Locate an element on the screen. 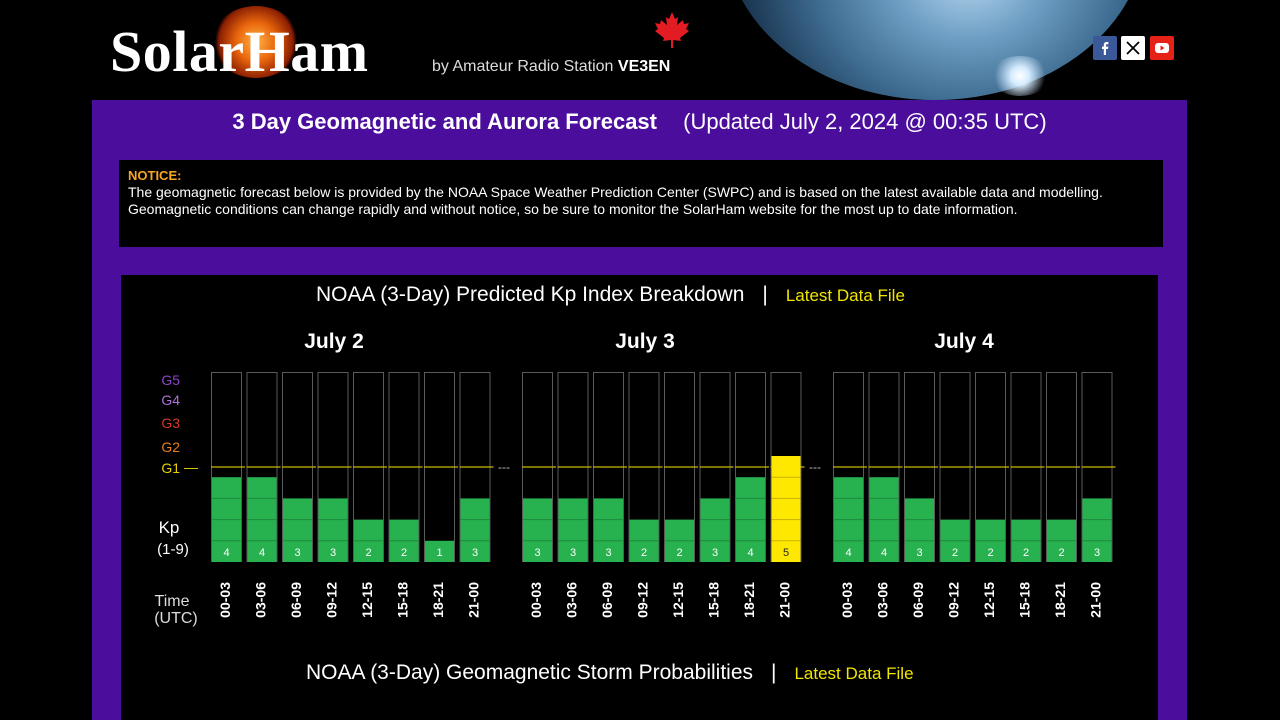 Image resolution: width=1280 pixels, height=720 pixels. byline: by Amateur Radio Station VE3EN is located at coordinates (551, 67).